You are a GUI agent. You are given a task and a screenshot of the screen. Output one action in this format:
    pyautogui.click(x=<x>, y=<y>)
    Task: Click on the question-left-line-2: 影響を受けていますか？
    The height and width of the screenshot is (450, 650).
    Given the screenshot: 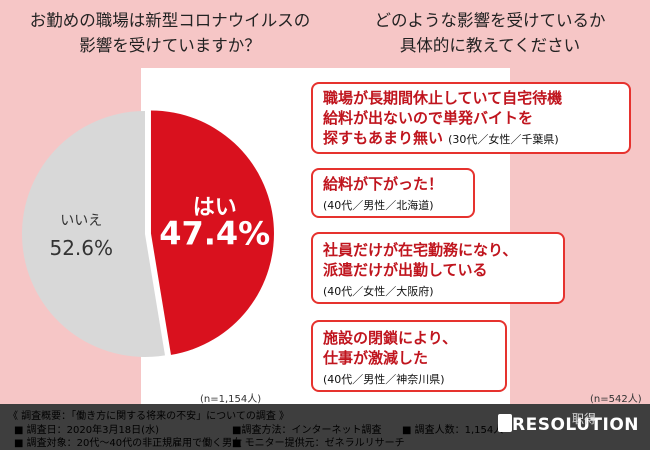 What is the action you would take?
    pyautogui.click(x=170, y=45)
    